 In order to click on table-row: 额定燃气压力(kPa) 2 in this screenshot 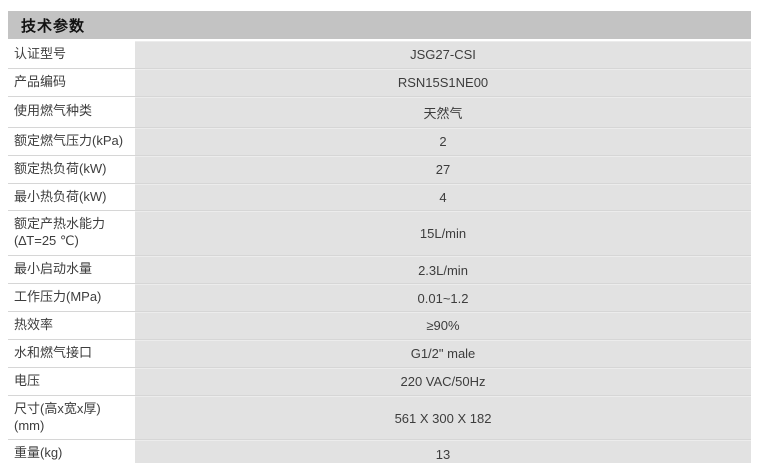, I will do `click(379, 141)`.